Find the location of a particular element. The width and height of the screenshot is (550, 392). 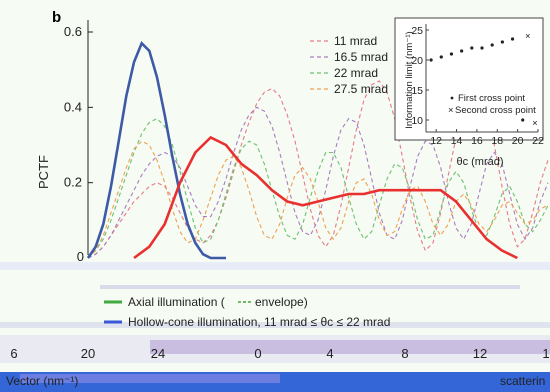

inset-y-tick-label-2: 20 is located at coordinates (417, 61).